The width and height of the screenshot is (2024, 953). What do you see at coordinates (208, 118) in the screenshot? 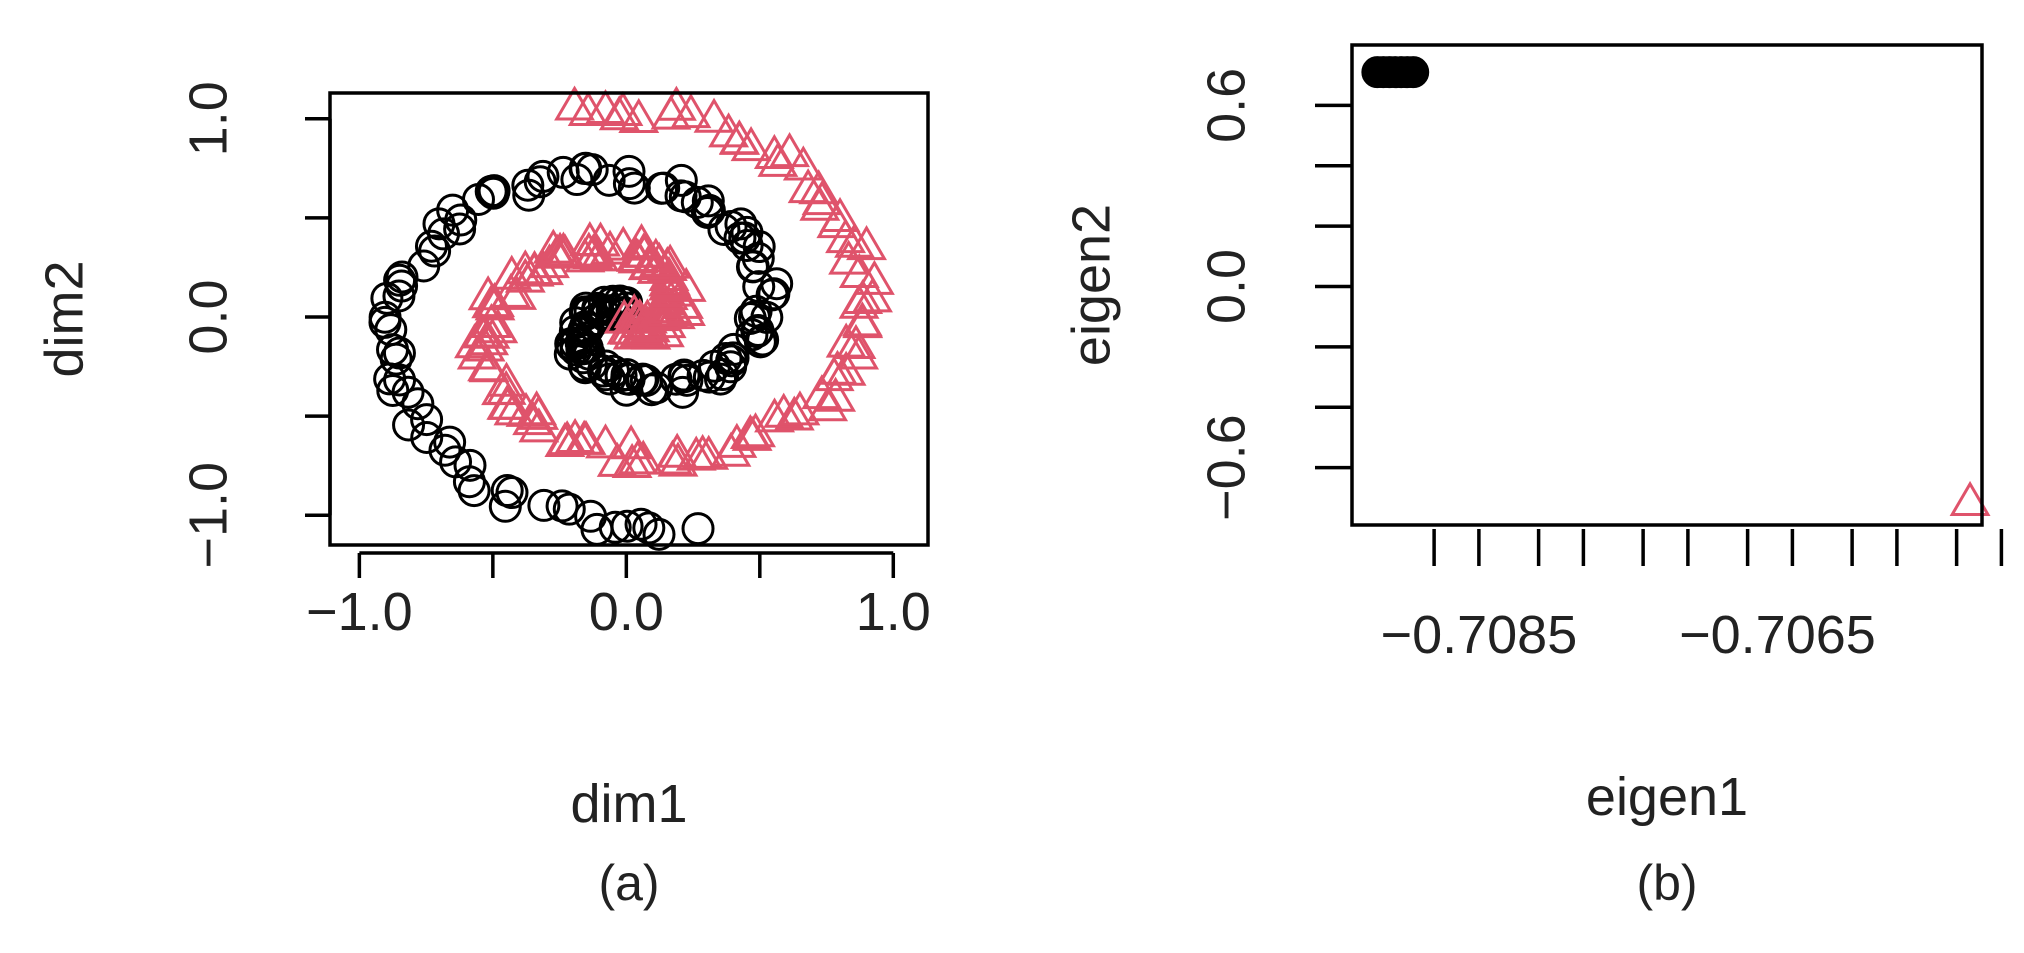
I see `y-tick-label: 1.0` at bounding box center [208, 118].